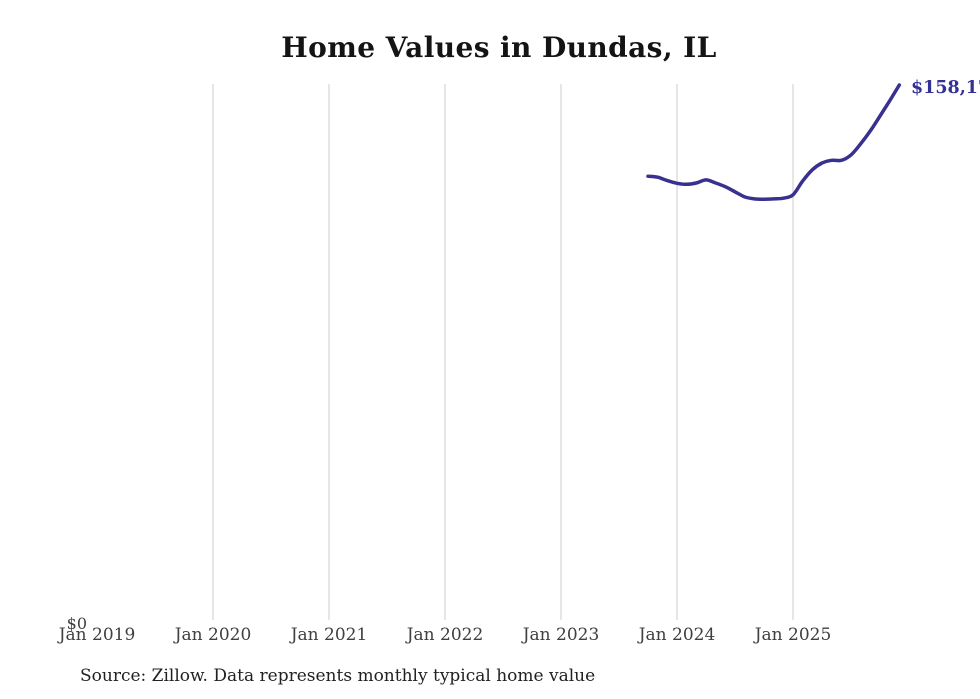 Image resolution: width=980 pixels, height=699 pixels. I want to click on x-tick-jan-2020: Jan 2020, so click(213, 635).